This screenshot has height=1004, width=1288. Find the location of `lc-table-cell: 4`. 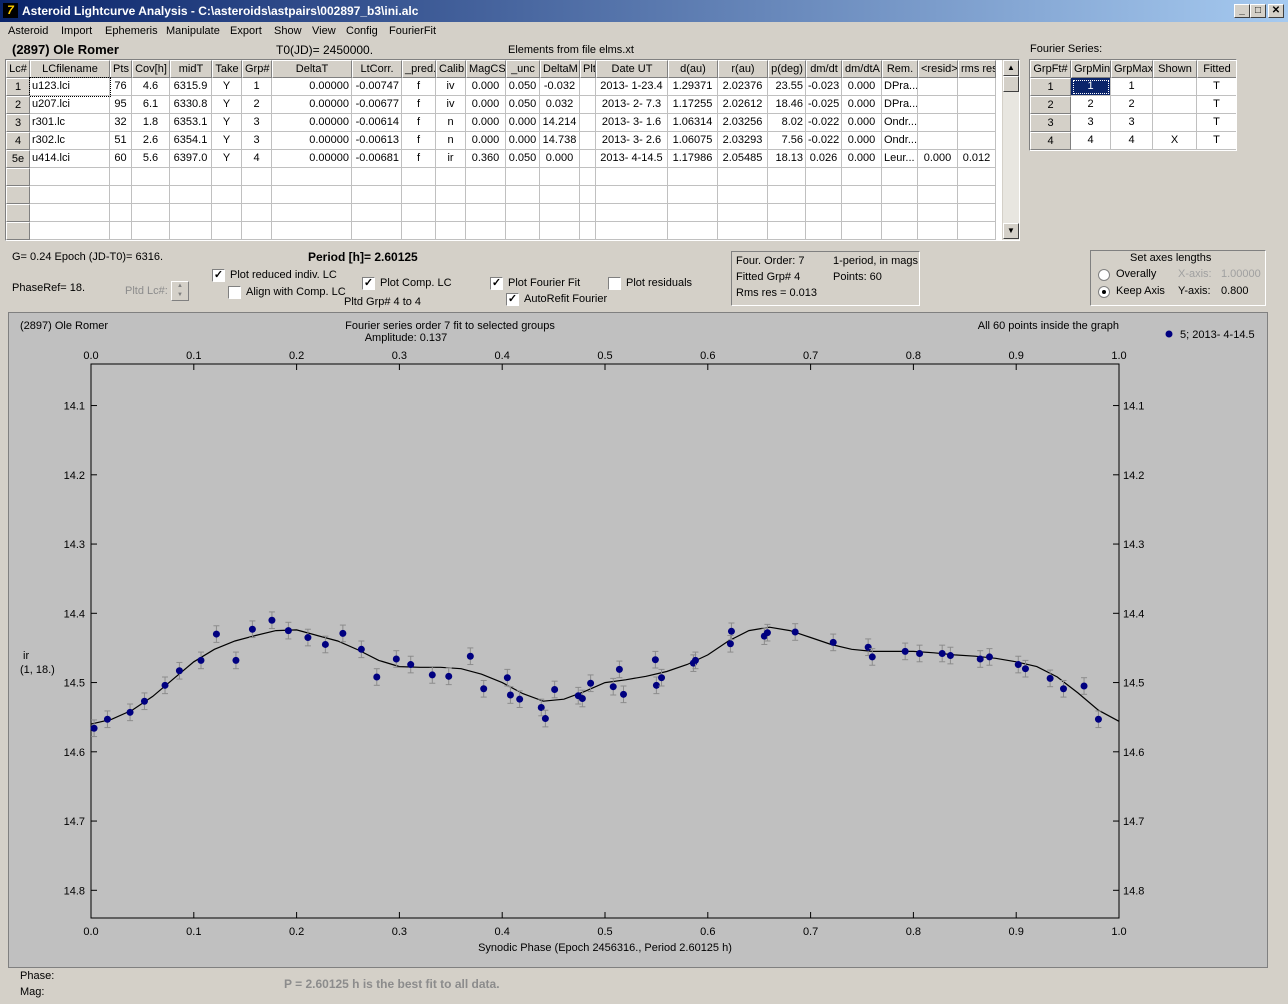

lc-table-cell: 4 is located at coordinates (257, 159).